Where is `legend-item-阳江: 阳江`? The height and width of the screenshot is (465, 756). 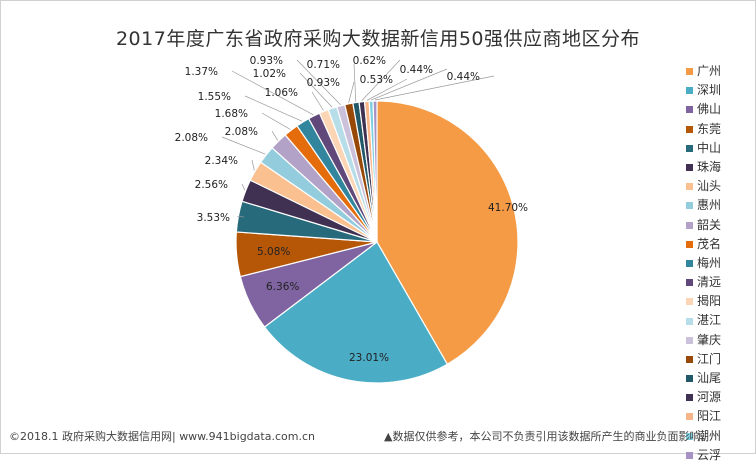
legend-item-阳江: 阳江 is located at coordinates (703, 416).